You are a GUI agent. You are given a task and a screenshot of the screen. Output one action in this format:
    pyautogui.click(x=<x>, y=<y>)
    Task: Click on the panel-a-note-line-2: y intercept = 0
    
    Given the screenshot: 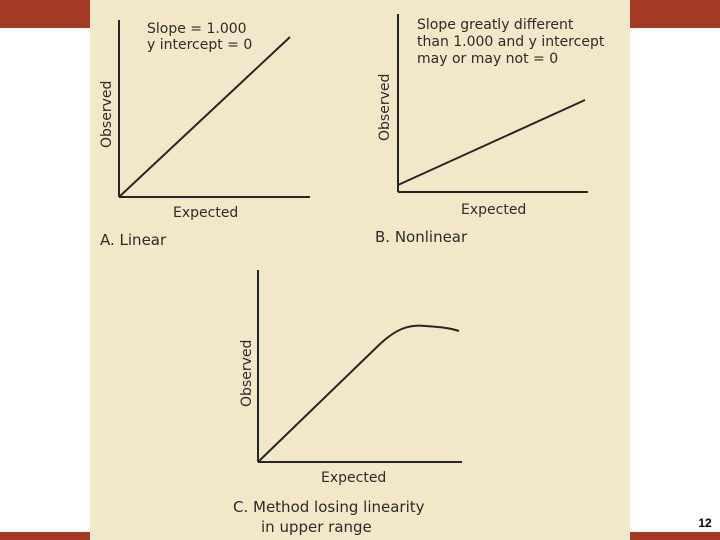 What is the action you would take?
    pyautogui.click(x=199, y=45)
    